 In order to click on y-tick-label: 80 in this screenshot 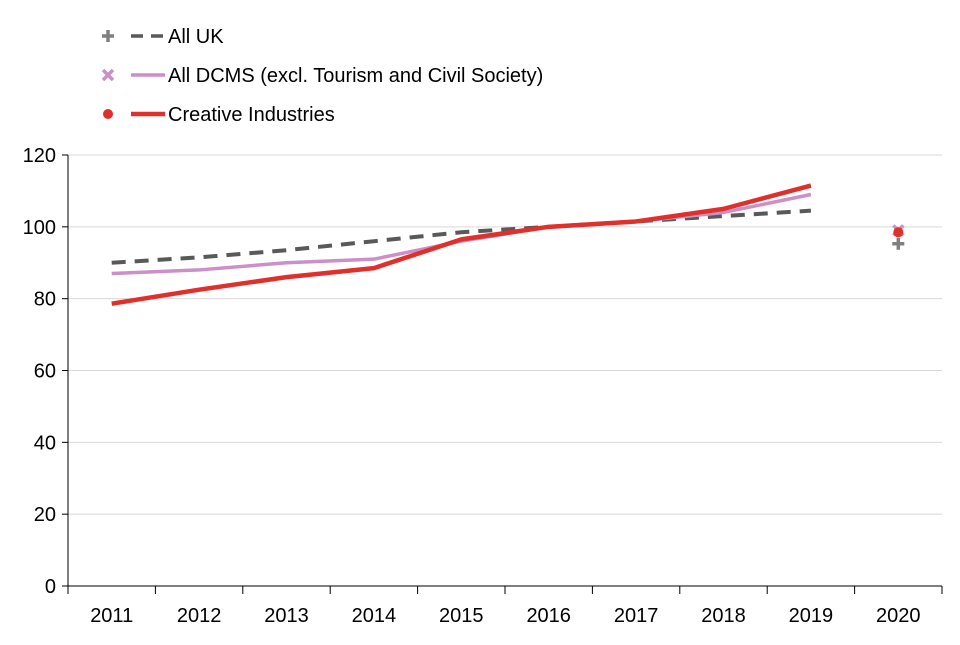, I will do `click(45, 300)`.